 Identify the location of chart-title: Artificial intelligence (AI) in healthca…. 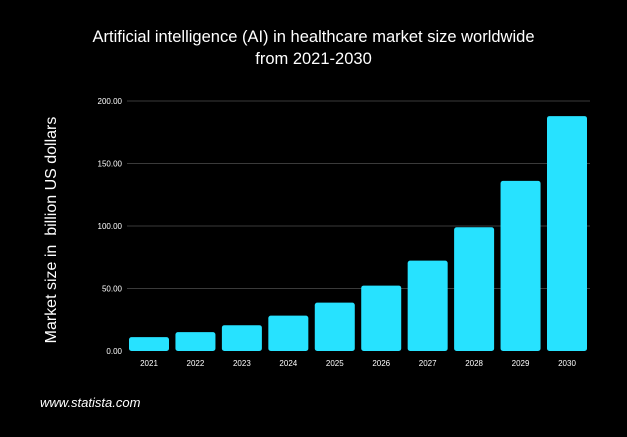
(313, 48).